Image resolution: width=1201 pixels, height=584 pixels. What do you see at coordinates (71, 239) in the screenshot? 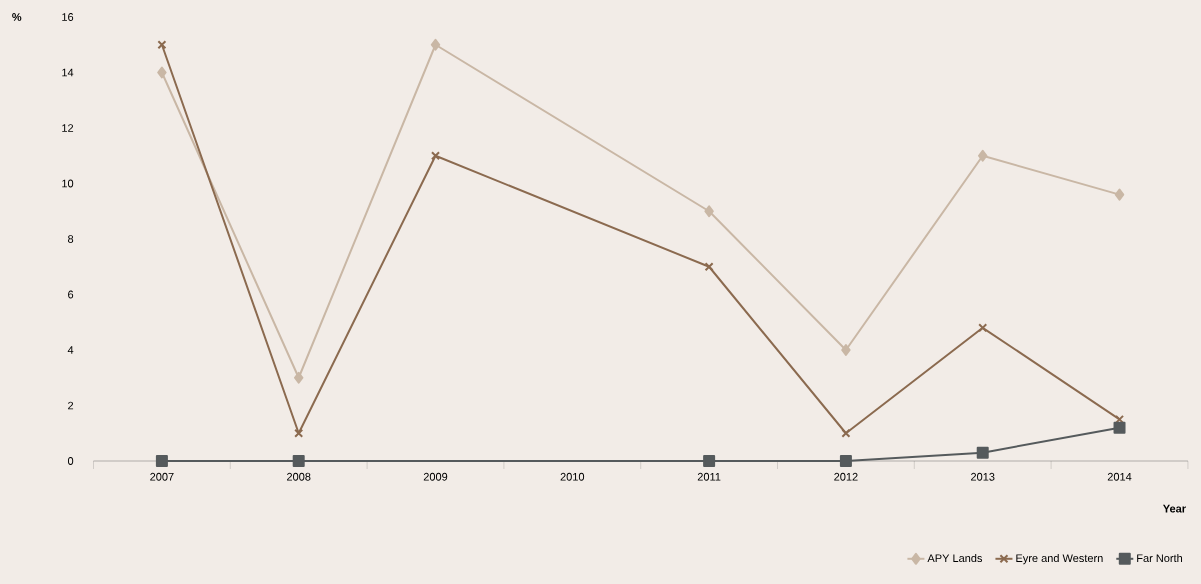
I see `y-tick-label: 8` at bounding box center [71, 239].